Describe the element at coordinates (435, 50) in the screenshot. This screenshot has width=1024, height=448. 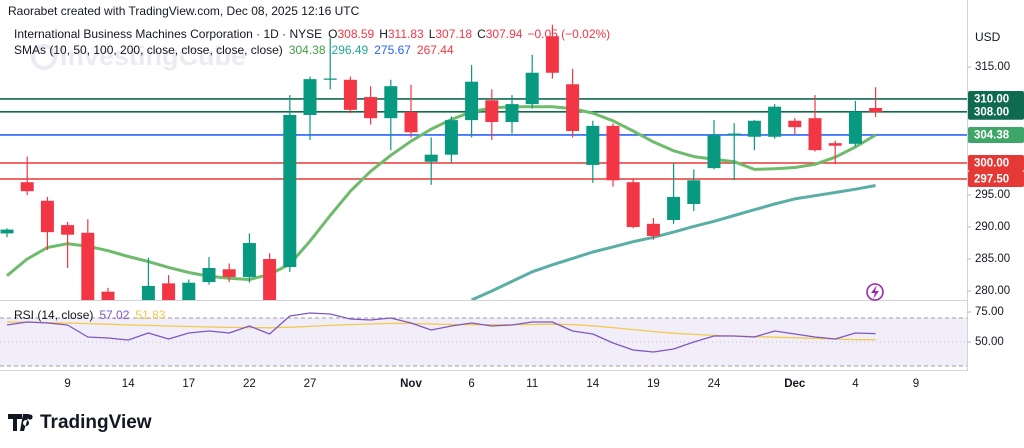
I see `sma-value: 267.44` at that location.